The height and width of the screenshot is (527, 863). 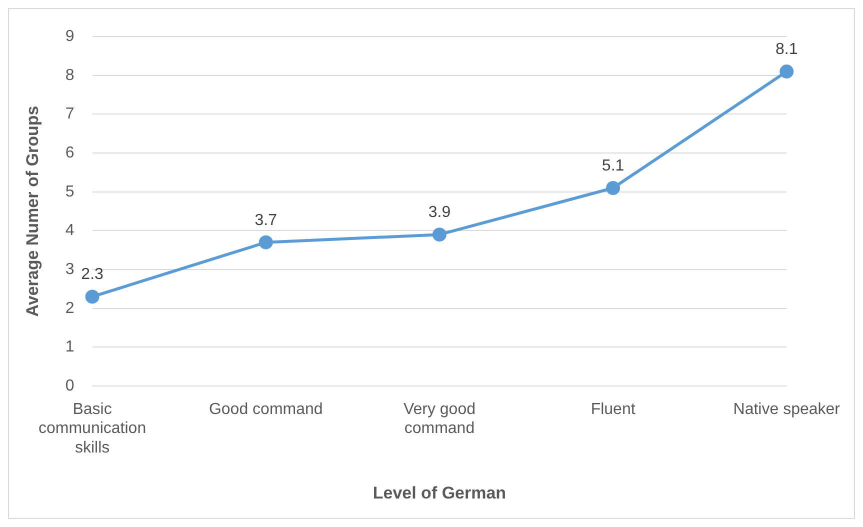 What do you see at coordinates (69, 347) in the screenshot?
I see `y-tick-label: 1` at bounding box center [69, 347].